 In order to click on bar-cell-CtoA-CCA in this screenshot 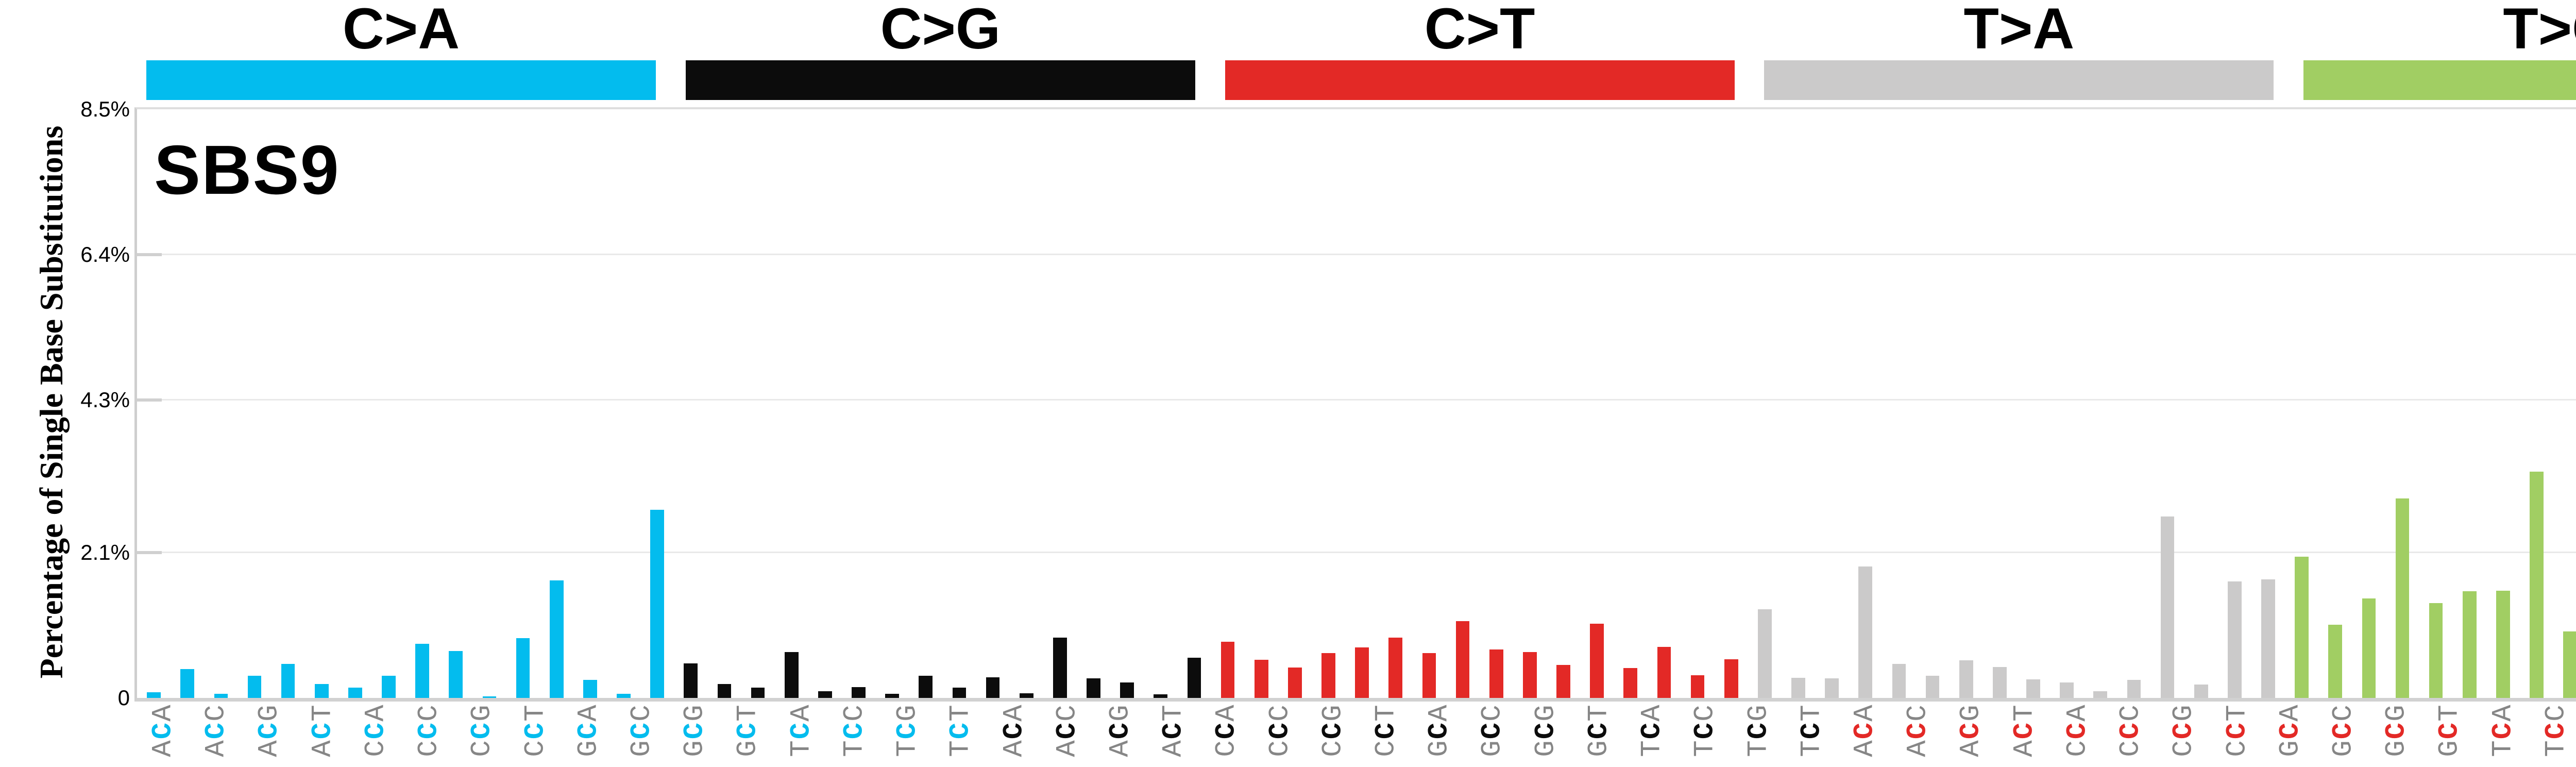, I will do `click(288, 403)`.